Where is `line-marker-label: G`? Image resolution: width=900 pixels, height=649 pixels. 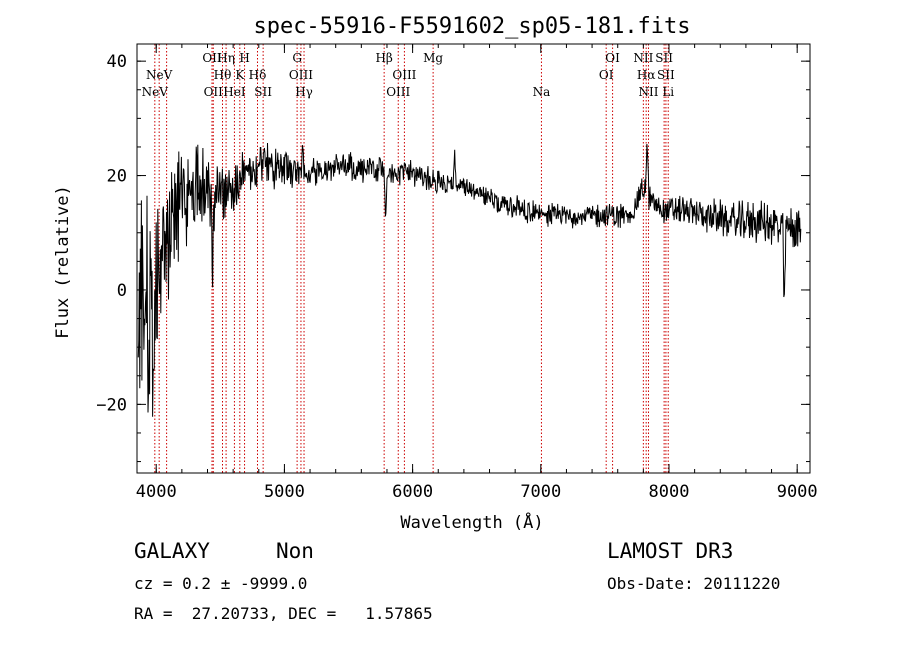 line-marker-label: G is located at coordinates (297, 58).